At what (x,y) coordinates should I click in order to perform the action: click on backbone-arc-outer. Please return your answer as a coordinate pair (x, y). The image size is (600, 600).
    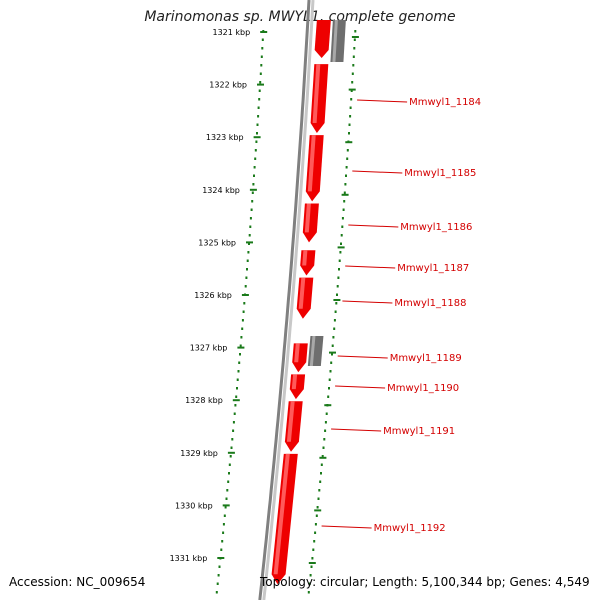
    Looking at the image, I should click on (288, 300).